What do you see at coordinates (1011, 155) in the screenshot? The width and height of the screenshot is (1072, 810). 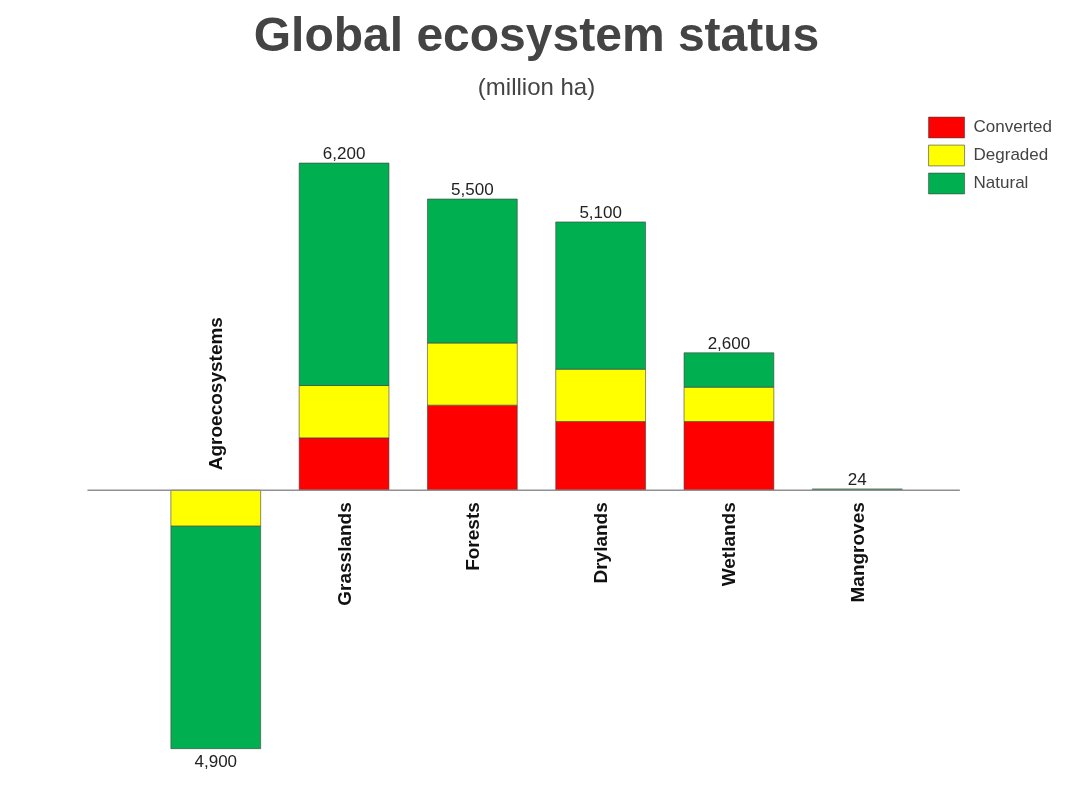 I see `legend-label: Degraded` at bounding box center [1011, 155].